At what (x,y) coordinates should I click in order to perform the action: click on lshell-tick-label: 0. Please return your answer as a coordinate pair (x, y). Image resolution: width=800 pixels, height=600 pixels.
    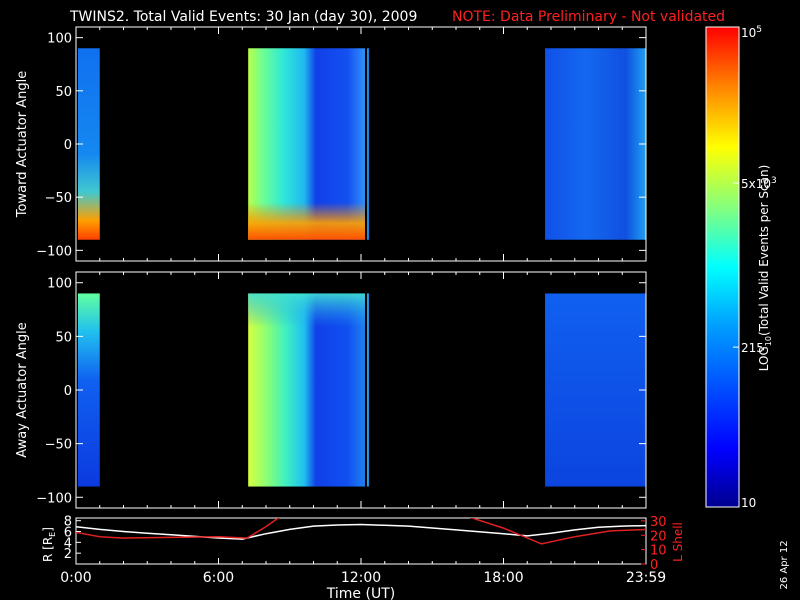
    Looking at the image, I should click on (654, 565).